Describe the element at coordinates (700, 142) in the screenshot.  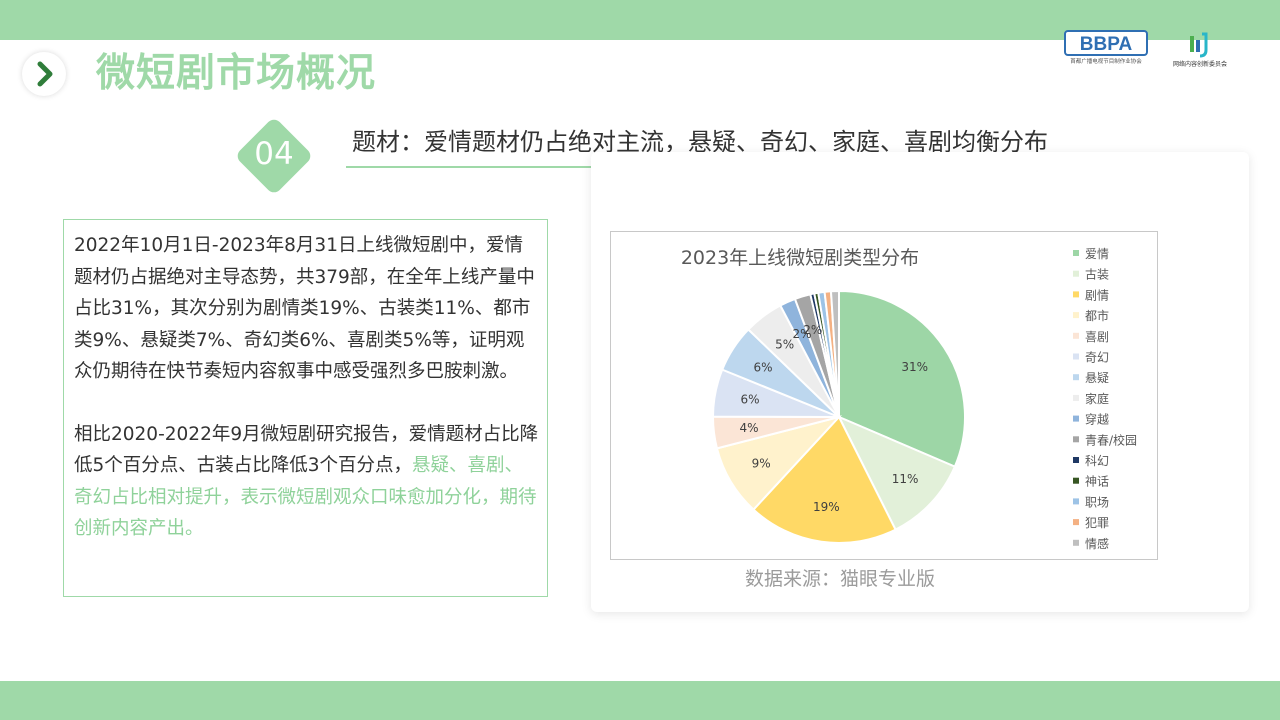
I see `section-subtitle: 题材：爱情题材仍占绝对主流，悬疑、奇幻、家庭、喜剧均衡分布` at that location.